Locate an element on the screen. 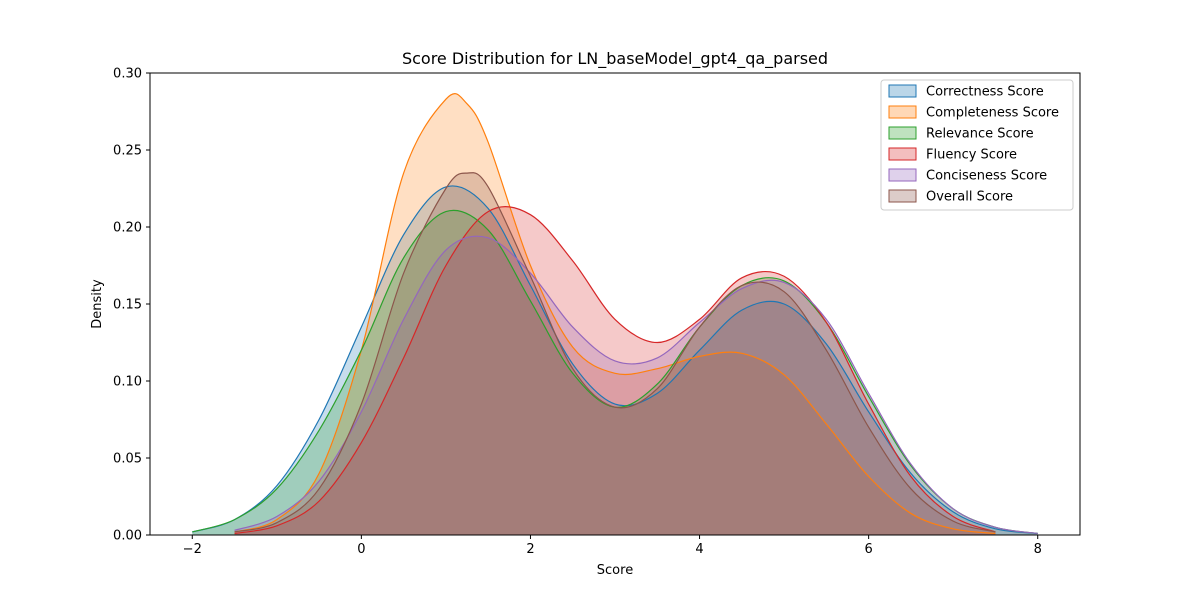 The width and height of the screenshot is (1200, 600). x-tick-label: 0 is located at coordinates (361, 549).